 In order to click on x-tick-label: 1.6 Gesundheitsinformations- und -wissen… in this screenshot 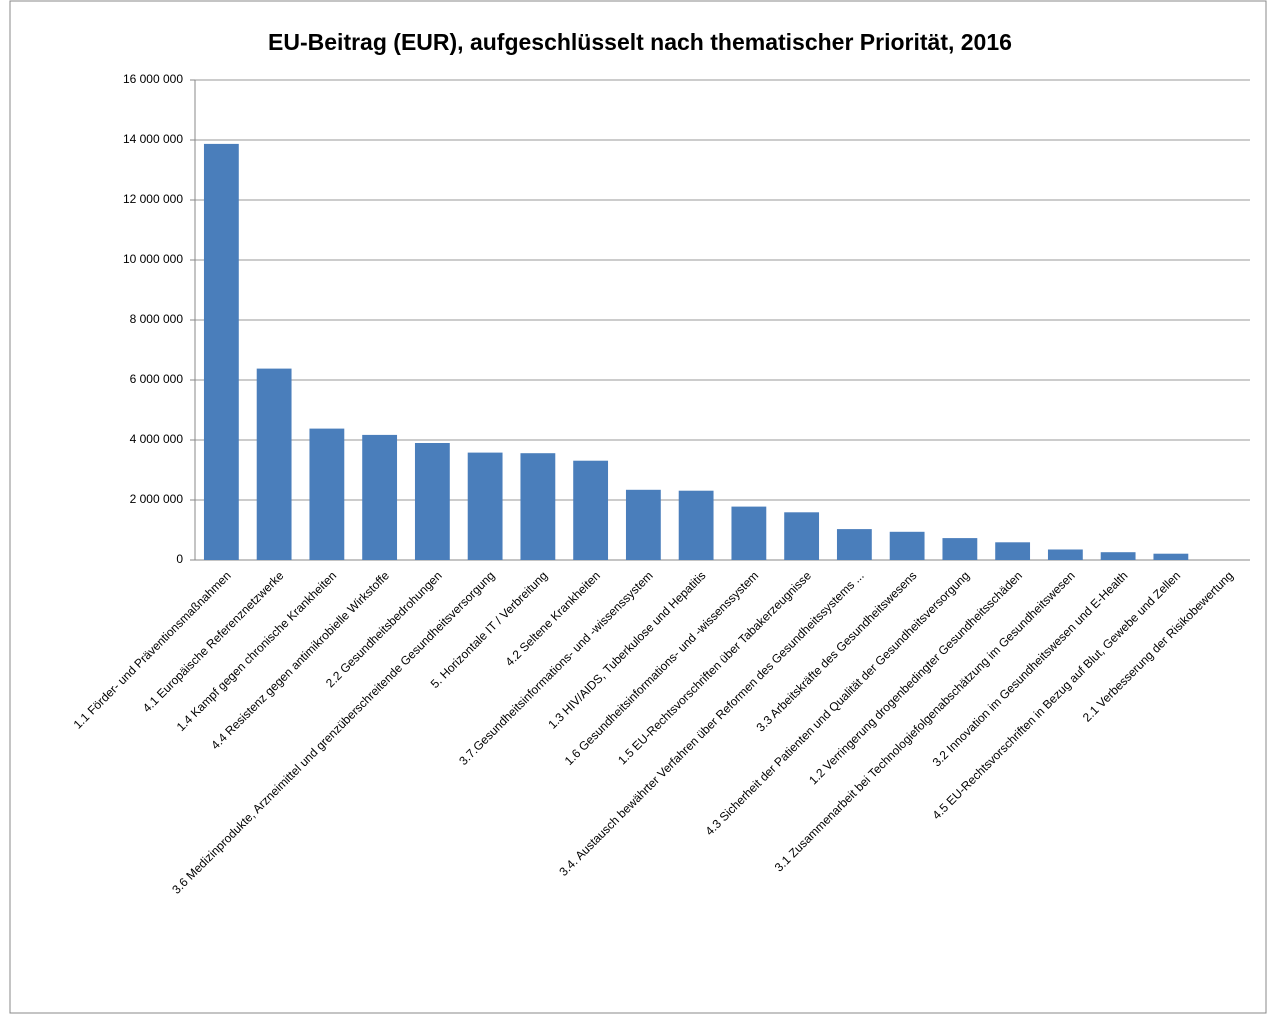, I will do `click(661, 667)`.